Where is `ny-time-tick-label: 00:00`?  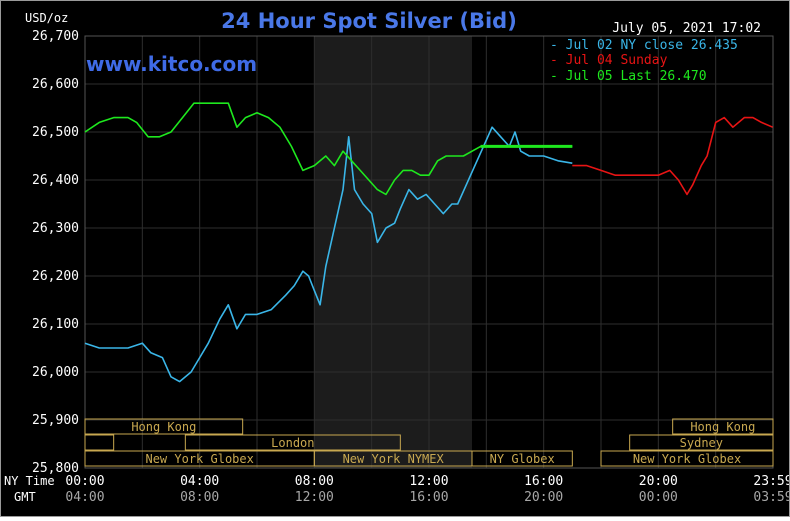 ny-time-tick-label: 00:00 is located at coordinates (84, 481).